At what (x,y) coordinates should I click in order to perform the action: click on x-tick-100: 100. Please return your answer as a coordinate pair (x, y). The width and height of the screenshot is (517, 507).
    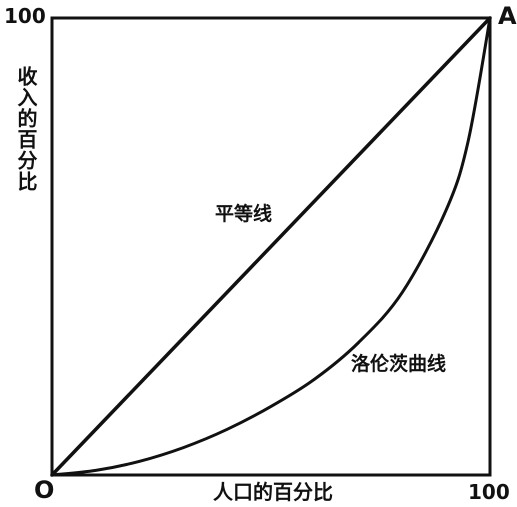
    Looking at the image, I should click on (489, 492).